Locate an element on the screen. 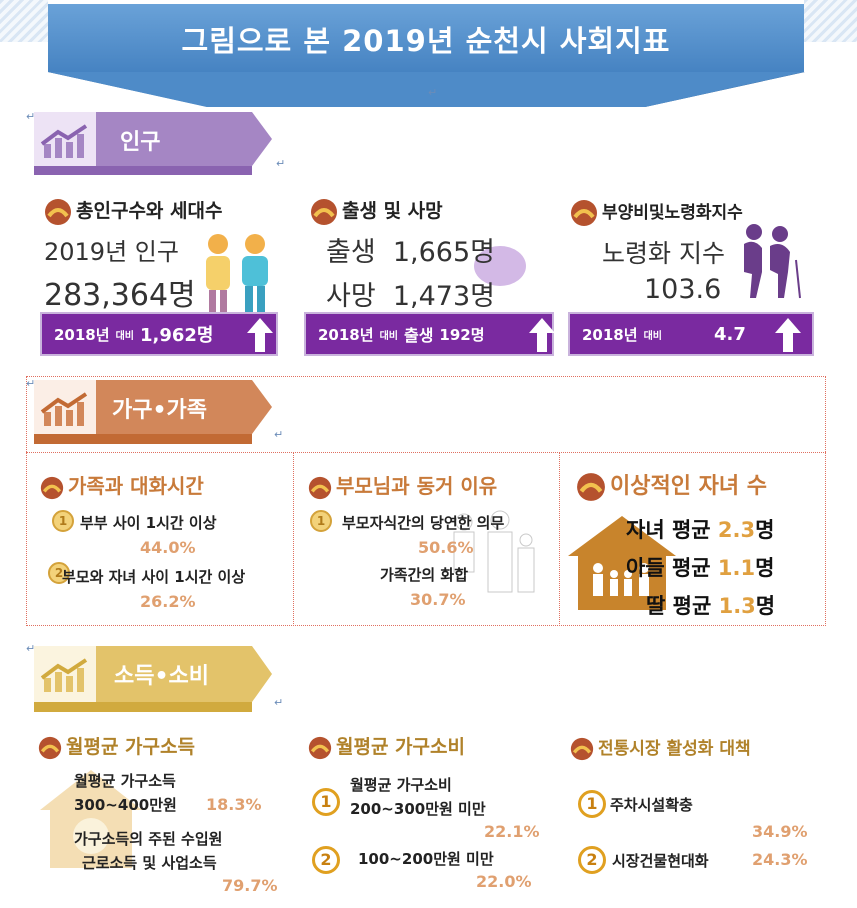  aging-value: 103.6 is located at coordinates (683, 289).